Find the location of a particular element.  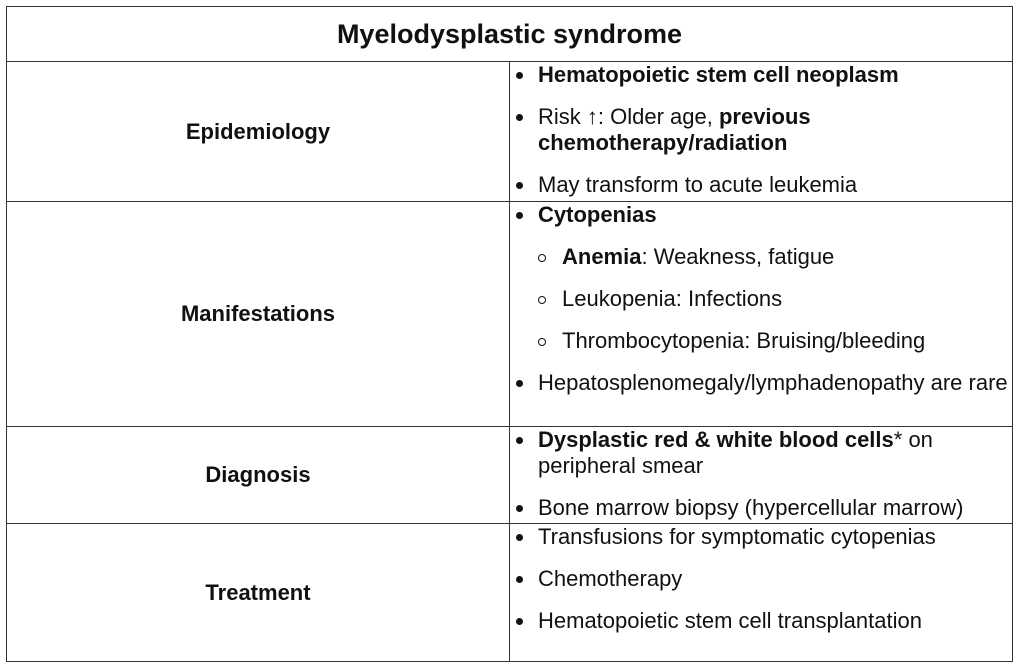

item-bold-text: previous chemotherapy/radiation is located at coordinates (674, 129).